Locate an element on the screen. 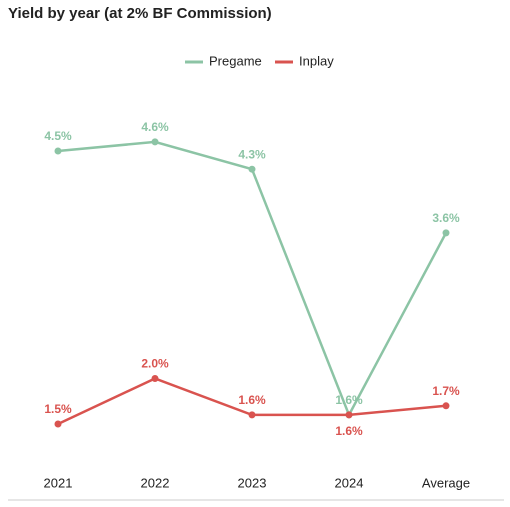 This screenshot has height=507, width=510. x-tick-label: 2023 is located at coordinates (252, 482).